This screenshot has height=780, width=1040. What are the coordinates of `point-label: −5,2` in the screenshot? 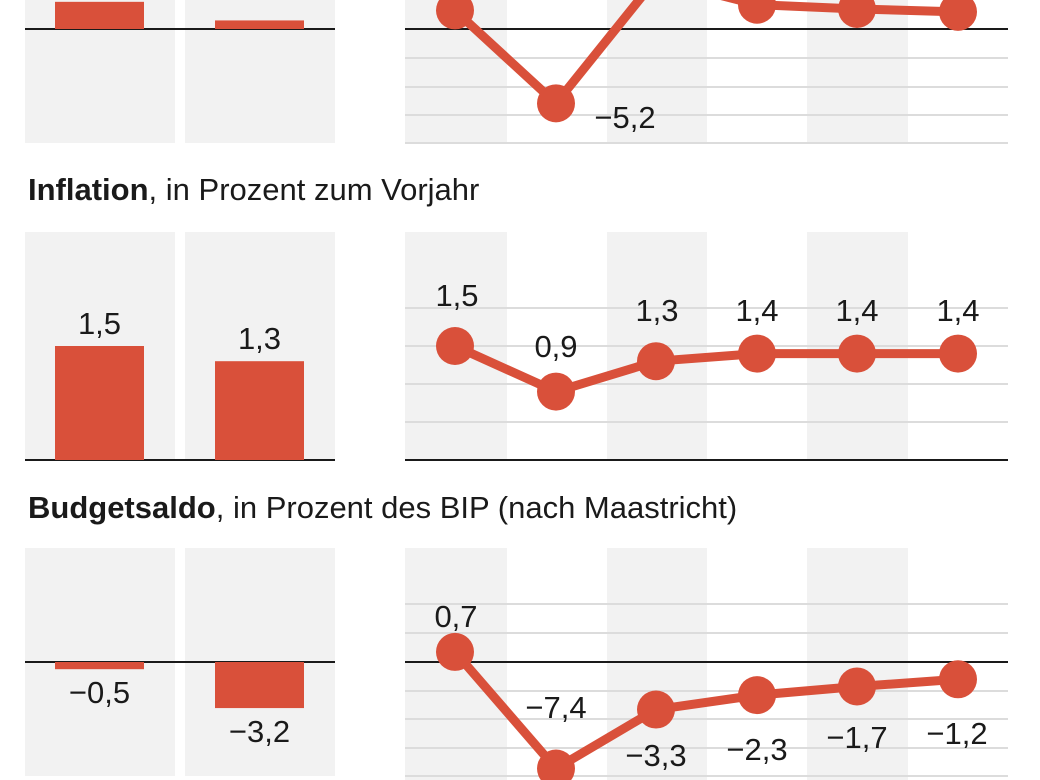 It's located at (624, 117).